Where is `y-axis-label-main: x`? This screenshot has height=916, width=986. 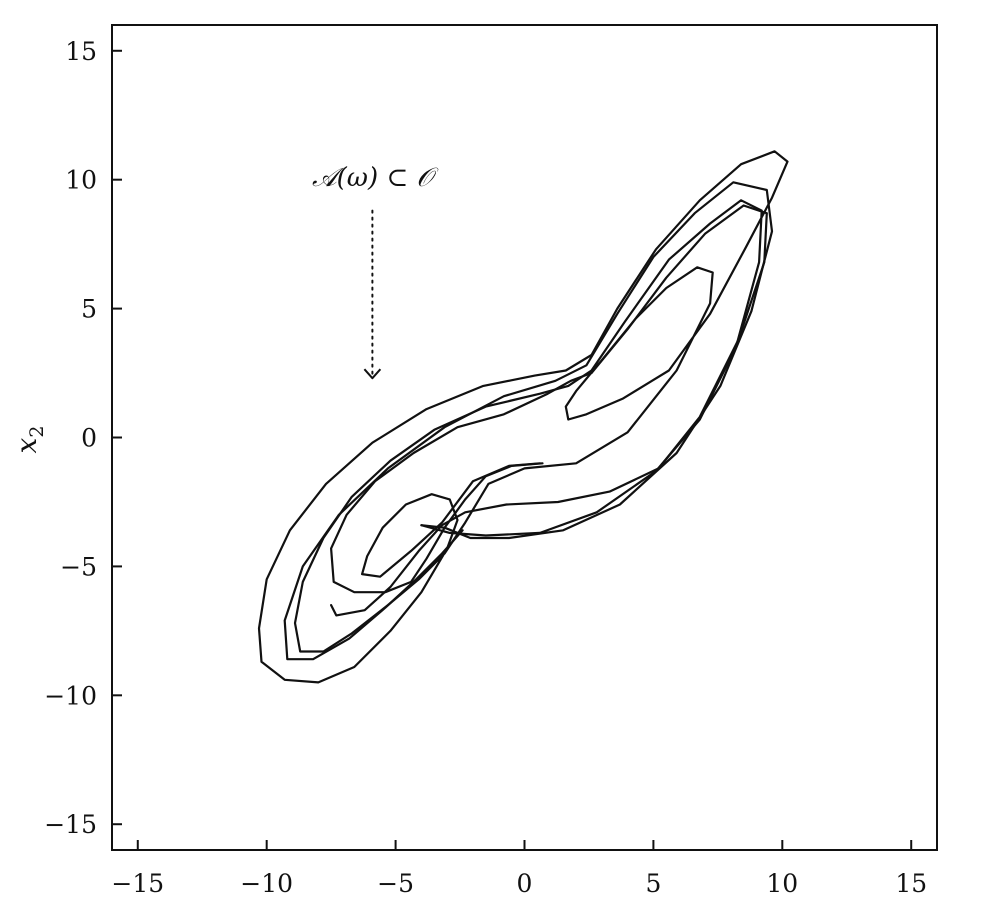 y-axis-label-main: x is located at coordinates (26, 445).